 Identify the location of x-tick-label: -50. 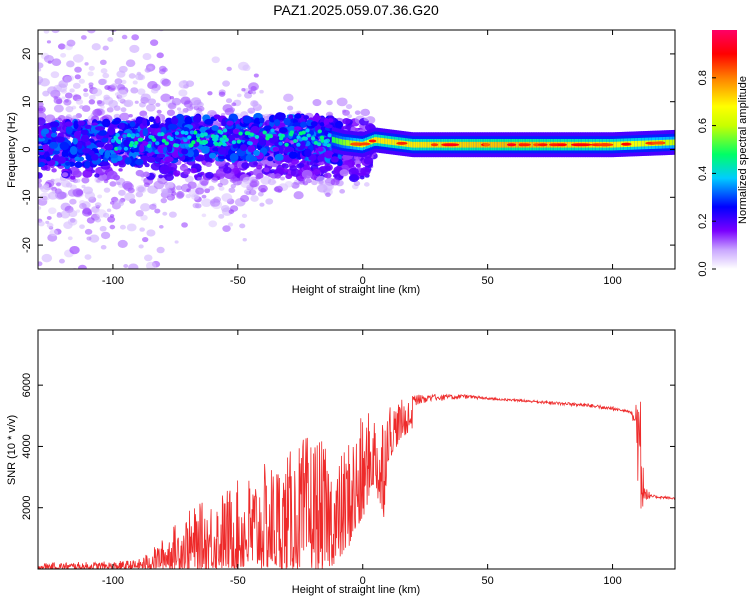
(238, 581).